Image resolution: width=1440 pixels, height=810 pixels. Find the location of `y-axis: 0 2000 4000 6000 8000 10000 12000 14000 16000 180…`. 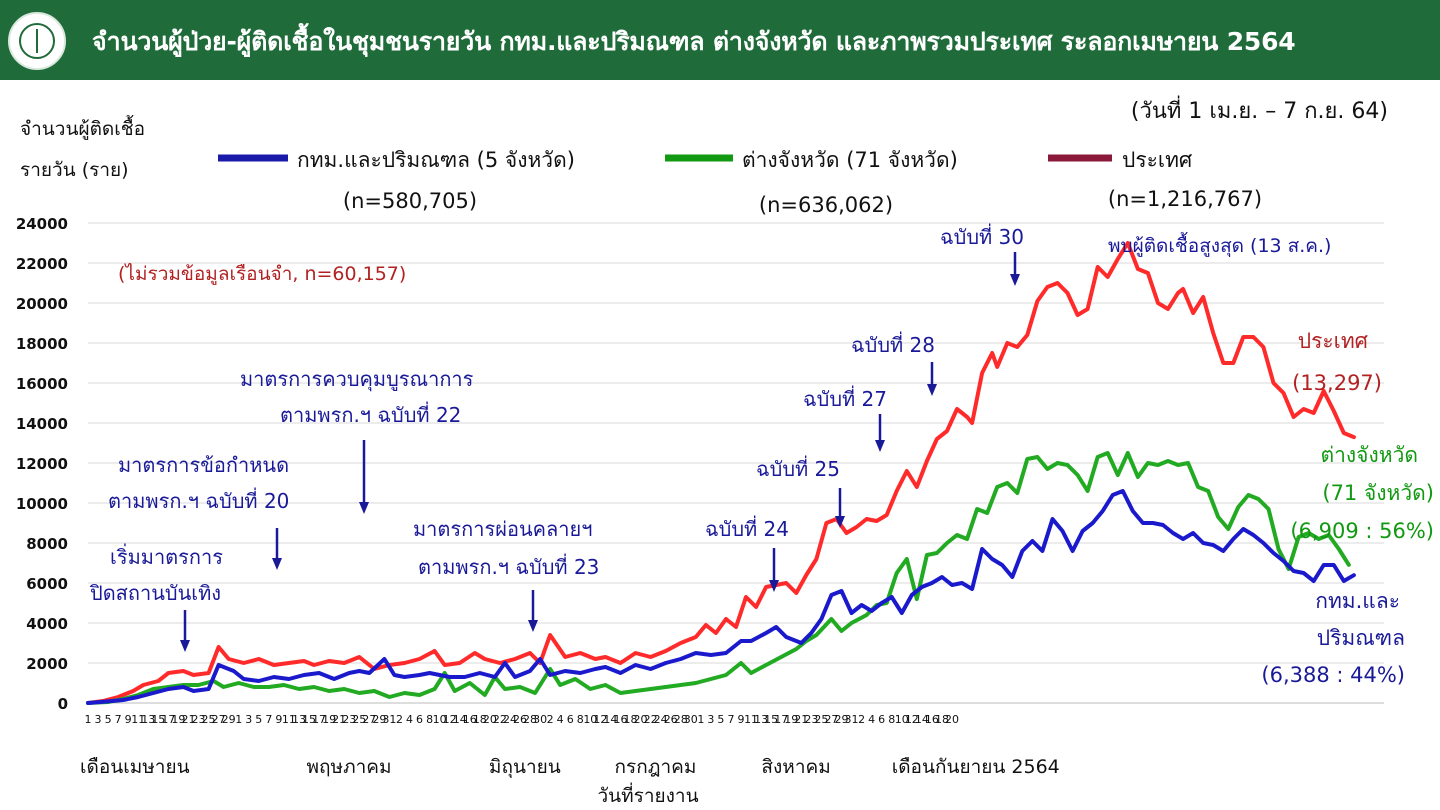

y-axis: 0 2000 4000 6000 8000 10000 12000 14000 16000 180… is located at coordinates (42, 464).